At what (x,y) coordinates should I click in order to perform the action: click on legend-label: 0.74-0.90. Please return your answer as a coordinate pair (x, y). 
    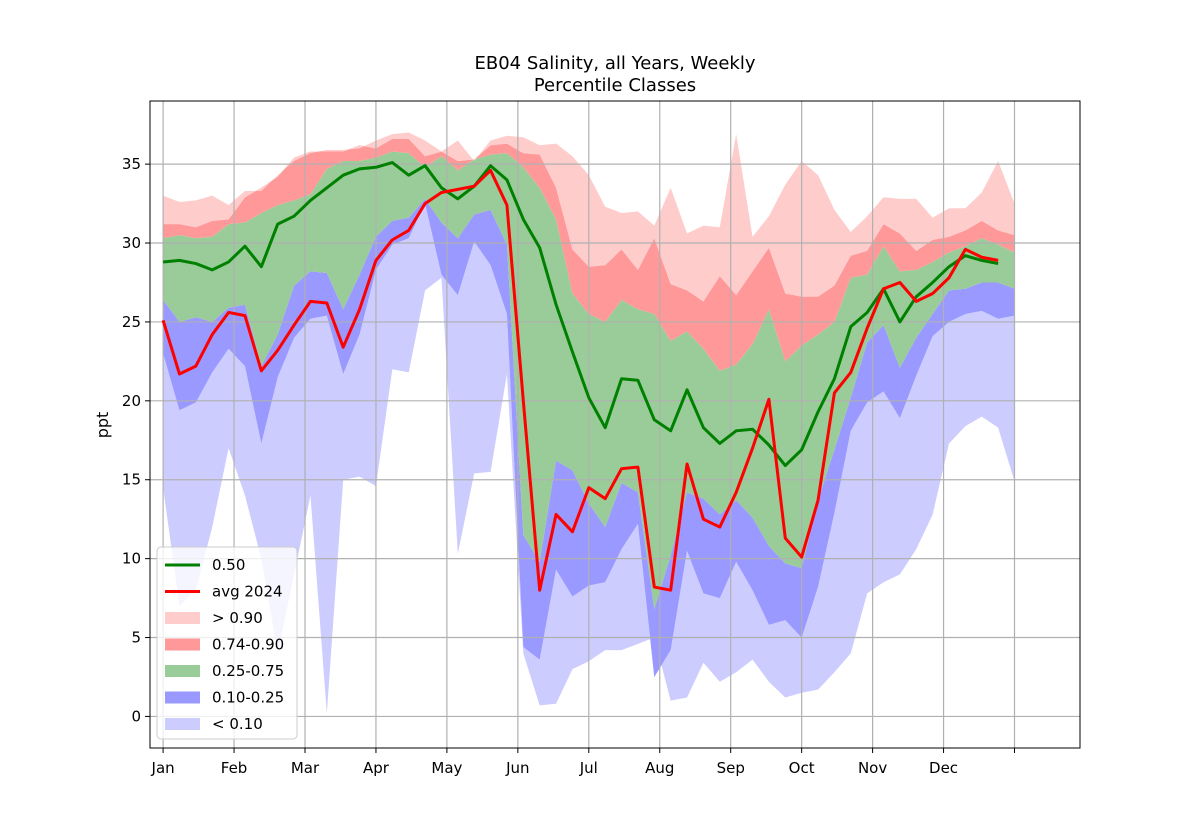
    Looking at the image, I should click on (248, 645).